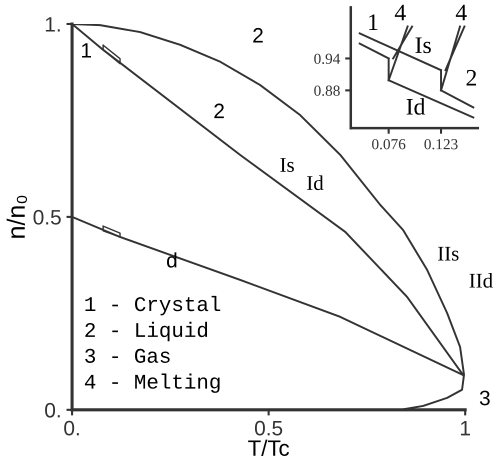  I want to click on x-tick-label: 0., so click(71, 428).